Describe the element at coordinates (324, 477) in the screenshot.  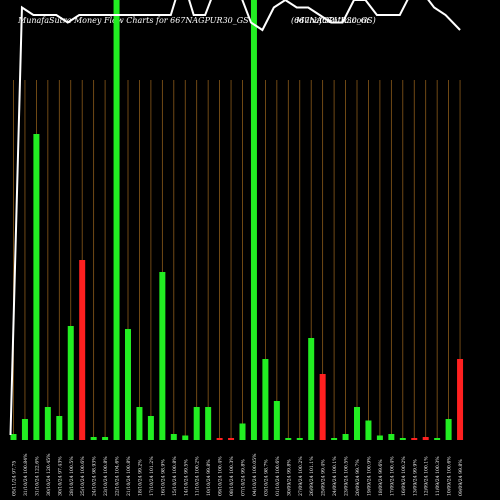
I see `x-tick-label: 25/09/24 99.4%` at that location.